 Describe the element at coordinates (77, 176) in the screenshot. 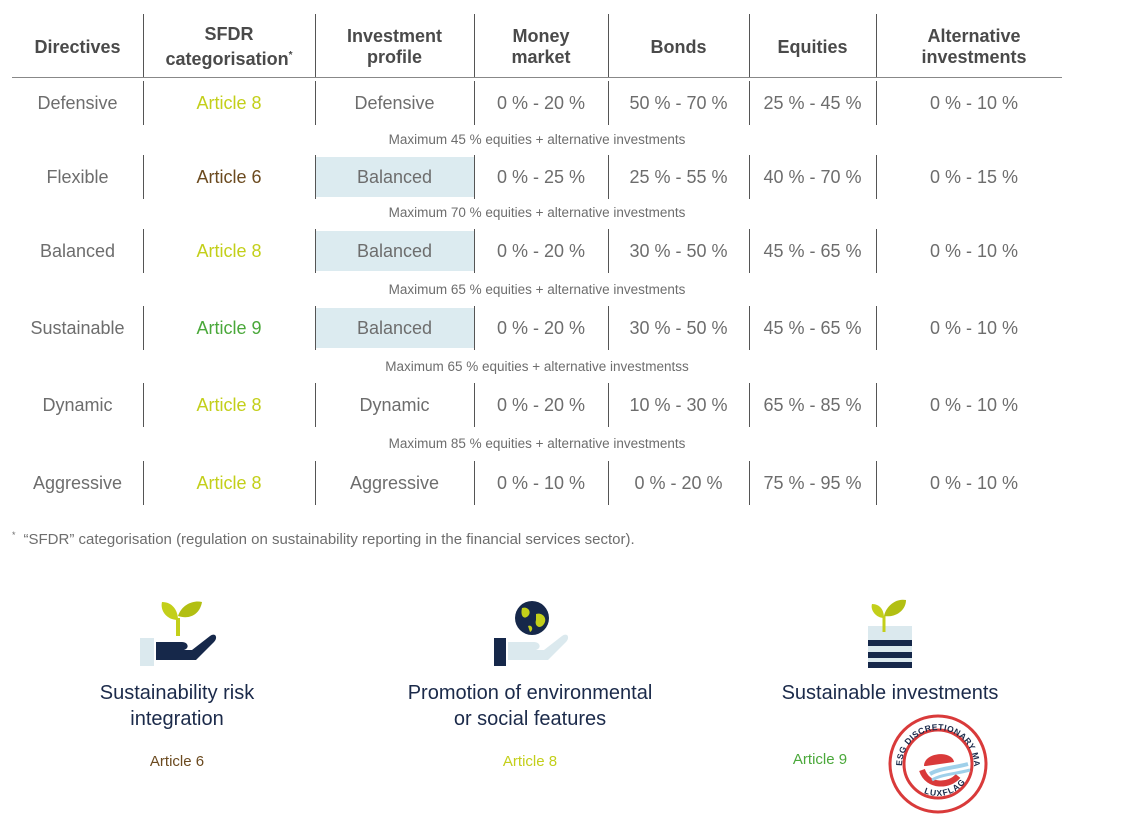

I see `cell-directive: Flexible` at that location.